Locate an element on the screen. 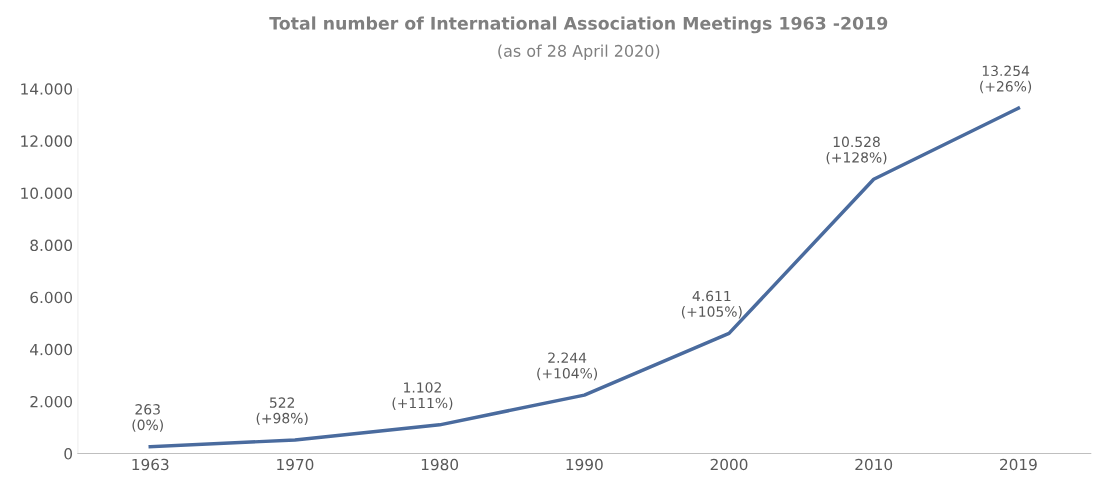 The width and height of the screenshot is (1113, 493). y-tick-label: 6.000 is located at coordinates (51, 297).